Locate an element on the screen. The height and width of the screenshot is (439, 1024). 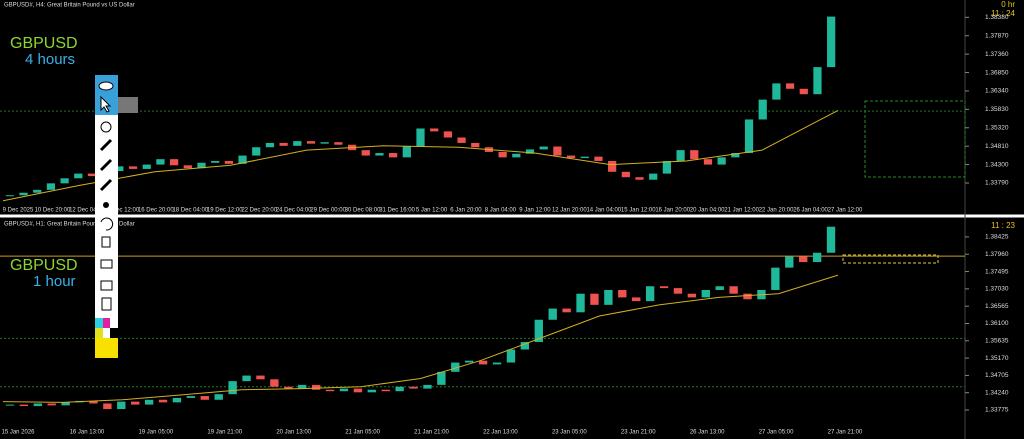
time-label: 21 Jan 12:00 is located at coordinates (741, 211).